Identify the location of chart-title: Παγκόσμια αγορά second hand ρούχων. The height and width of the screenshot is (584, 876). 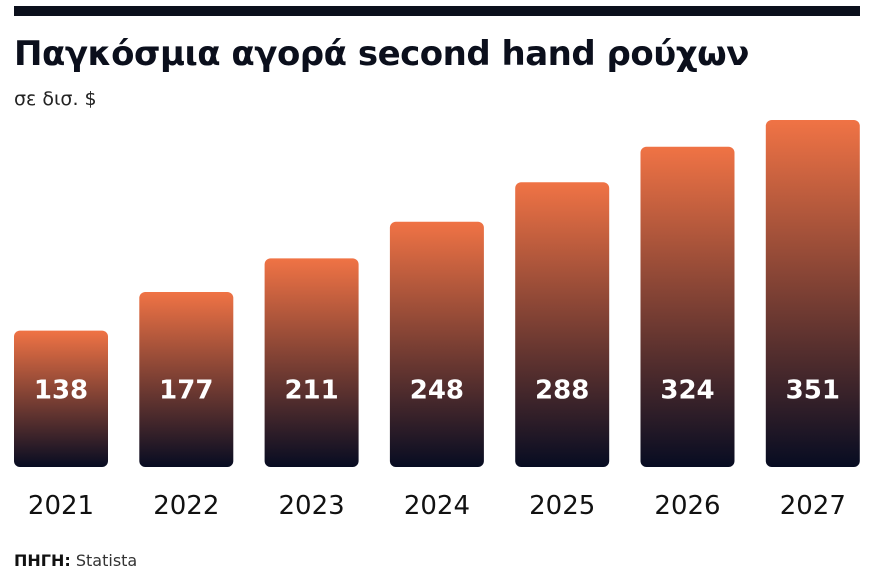
(381, 54).